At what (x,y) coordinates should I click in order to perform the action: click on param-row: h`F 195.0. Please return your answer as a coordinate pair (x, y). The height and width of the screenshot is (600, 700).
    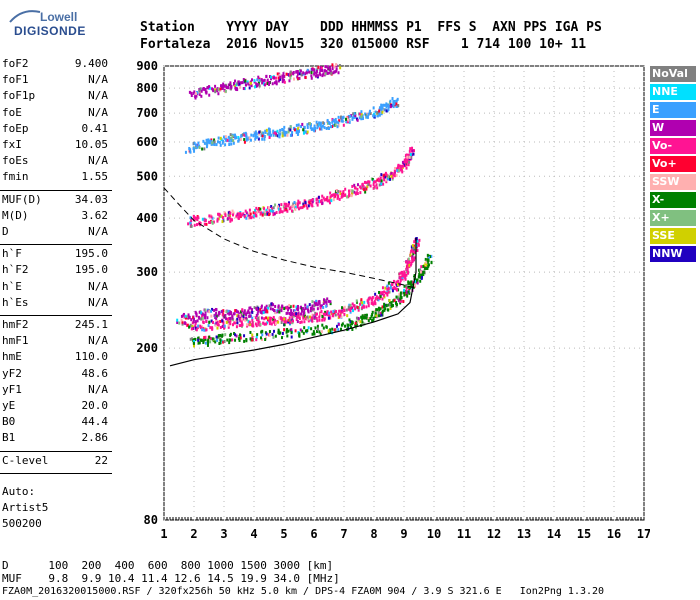
    Looking at the image, I should click on (55, 255).